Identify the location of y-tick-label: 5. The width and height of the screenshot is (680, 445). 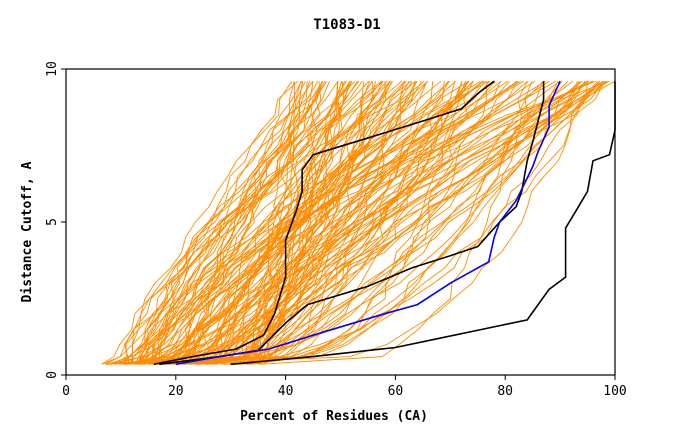
(52, 222).